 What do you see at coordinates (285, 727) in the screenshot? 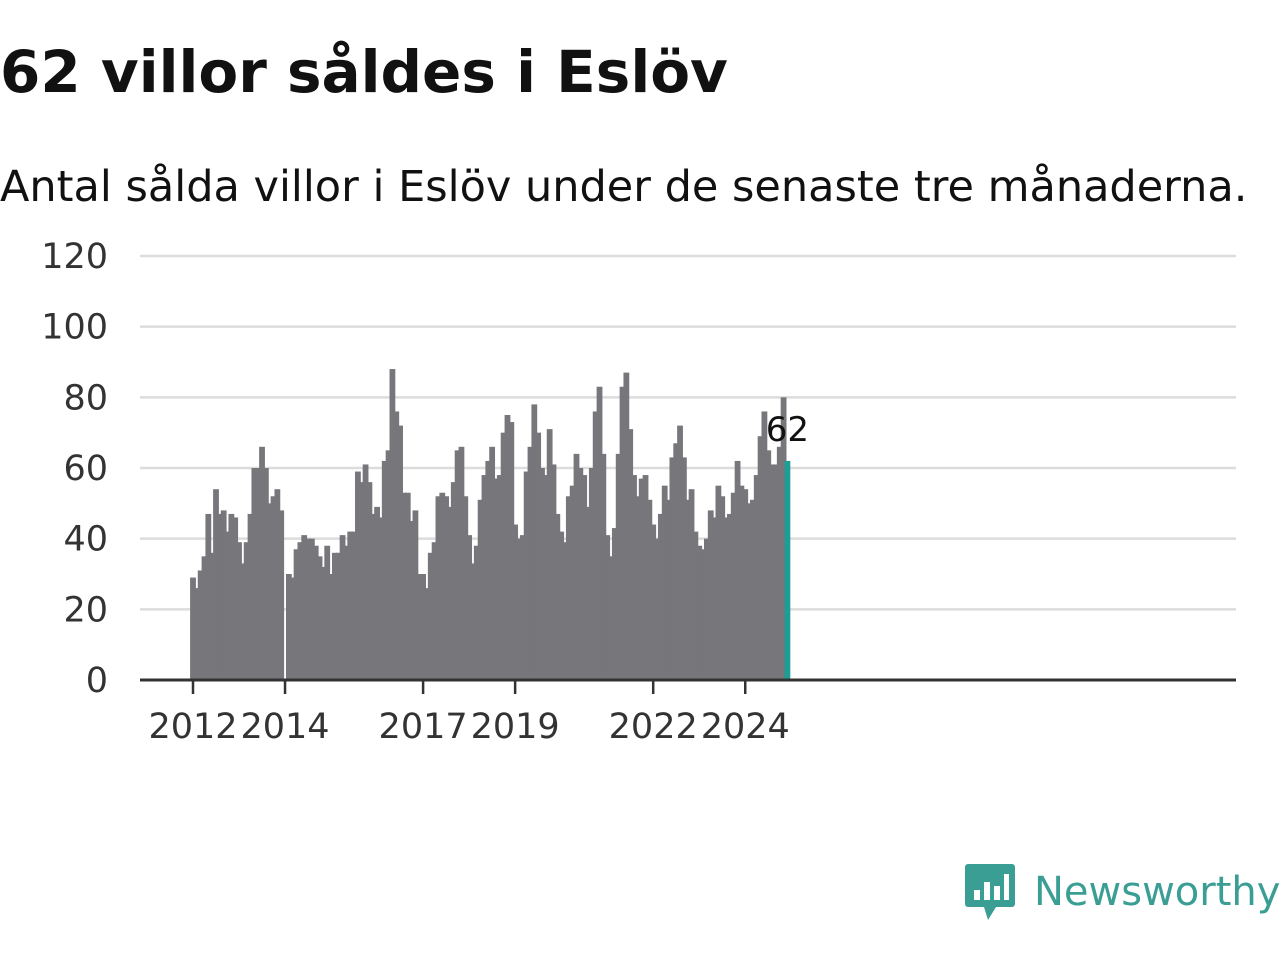
I see `x-tick-label: 2014` at bounding box center [285, 727].